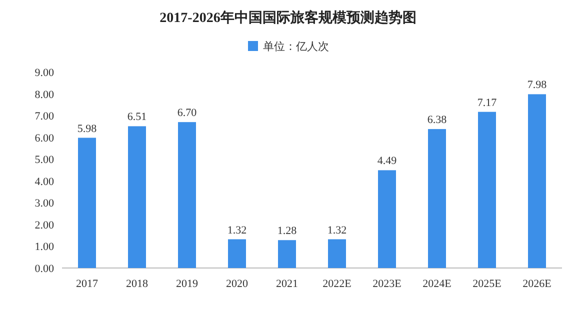 This screenshot has width=576, height=327. Describe the element at coordinates (487, 284) in the screenshot. I see `x-tick-label: 2025E` at that location.